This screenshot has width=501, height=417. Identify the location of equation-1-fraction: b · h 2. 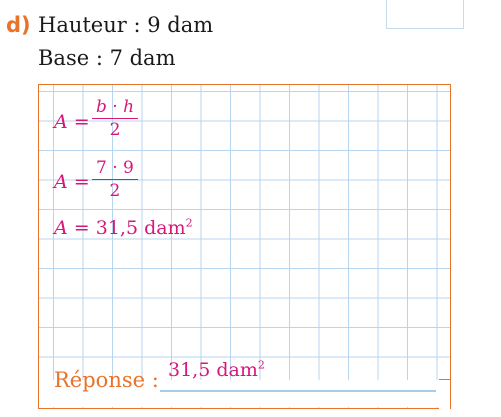
(115, 118).